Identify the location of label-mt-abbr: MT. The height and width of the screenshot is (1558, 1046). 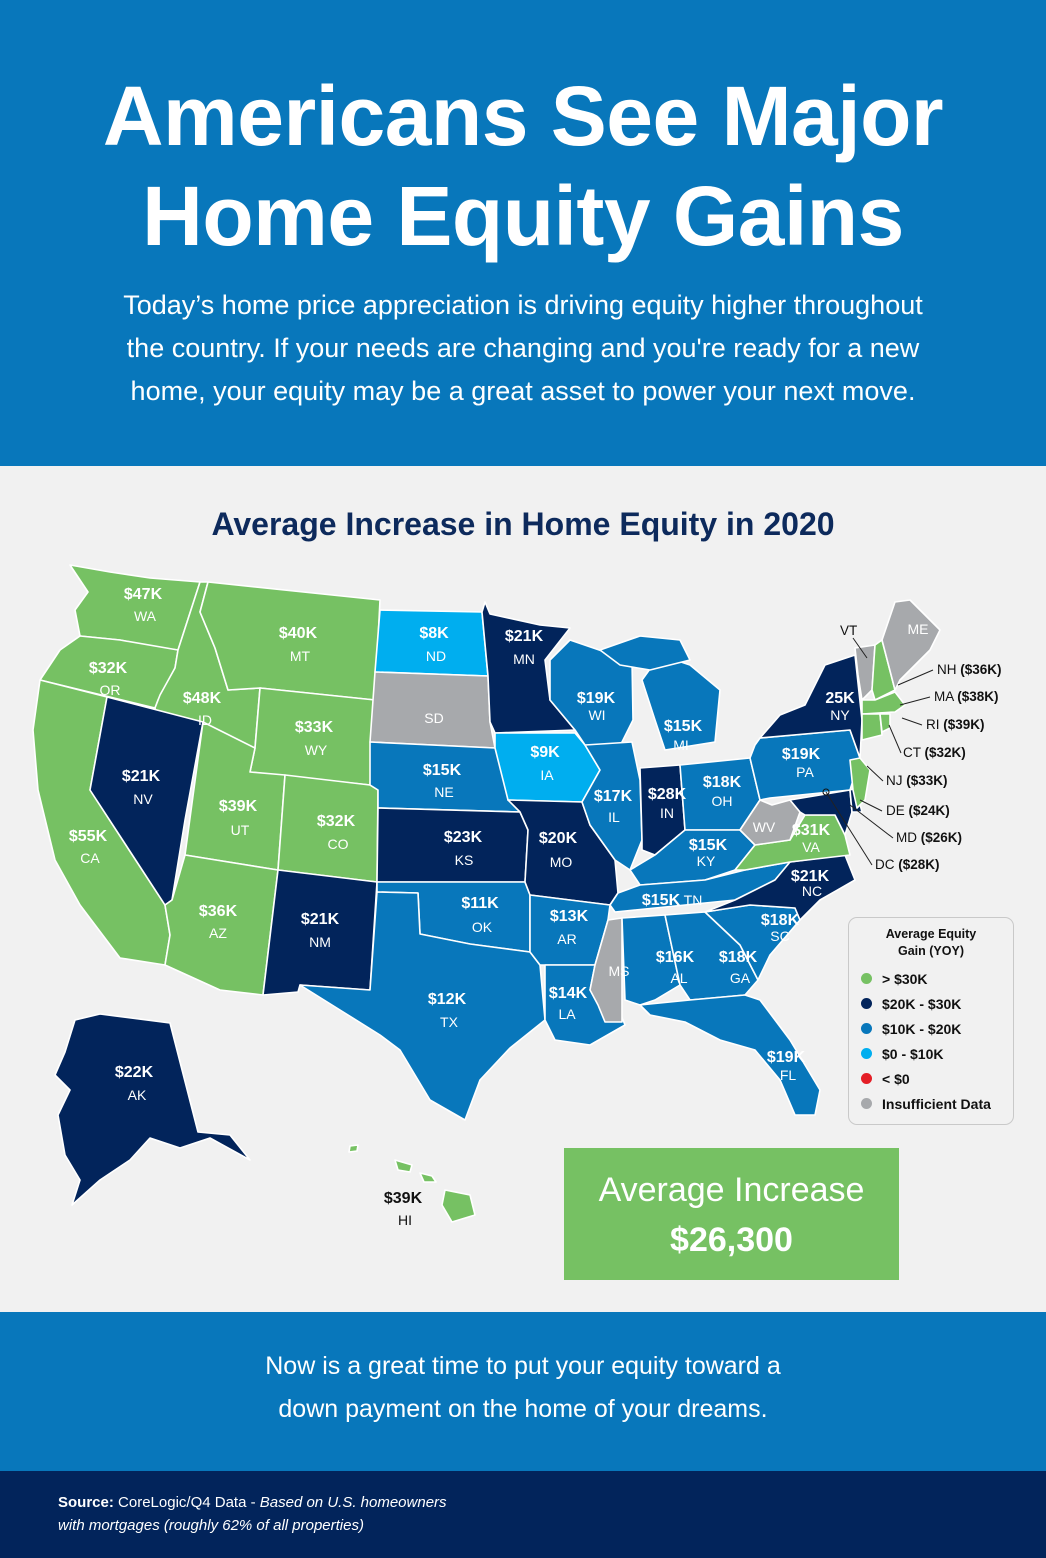
(300, 656).